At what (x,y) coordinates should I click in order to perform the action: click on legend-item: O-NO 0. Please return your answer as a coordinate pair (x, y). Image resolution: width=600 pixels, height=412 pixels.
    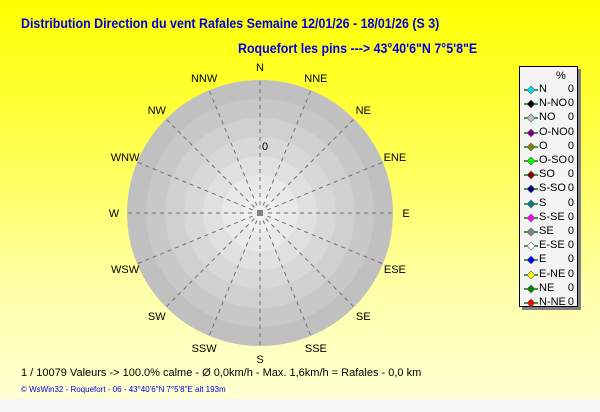
    Looking at the image, I should click on (548, 133).